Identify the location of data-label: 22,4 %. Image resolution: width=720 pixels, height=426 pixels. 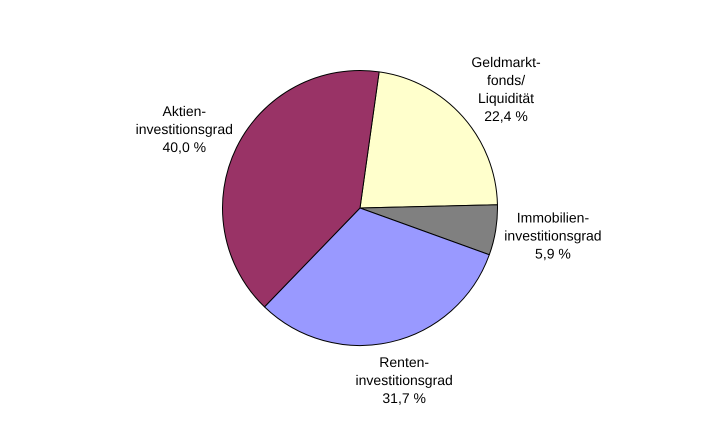
(506, 116).